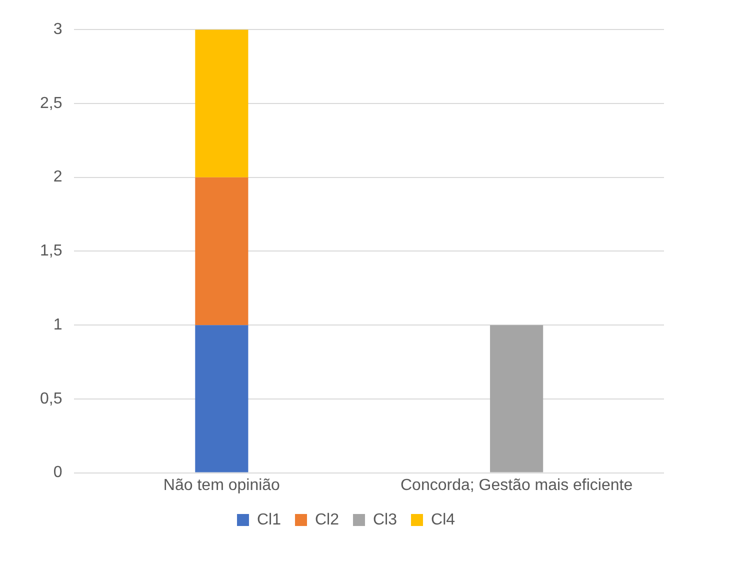  Describe the element at coordinates (51, 251) in the screenshot. I see `y-tick-label: 1,5` at that location.